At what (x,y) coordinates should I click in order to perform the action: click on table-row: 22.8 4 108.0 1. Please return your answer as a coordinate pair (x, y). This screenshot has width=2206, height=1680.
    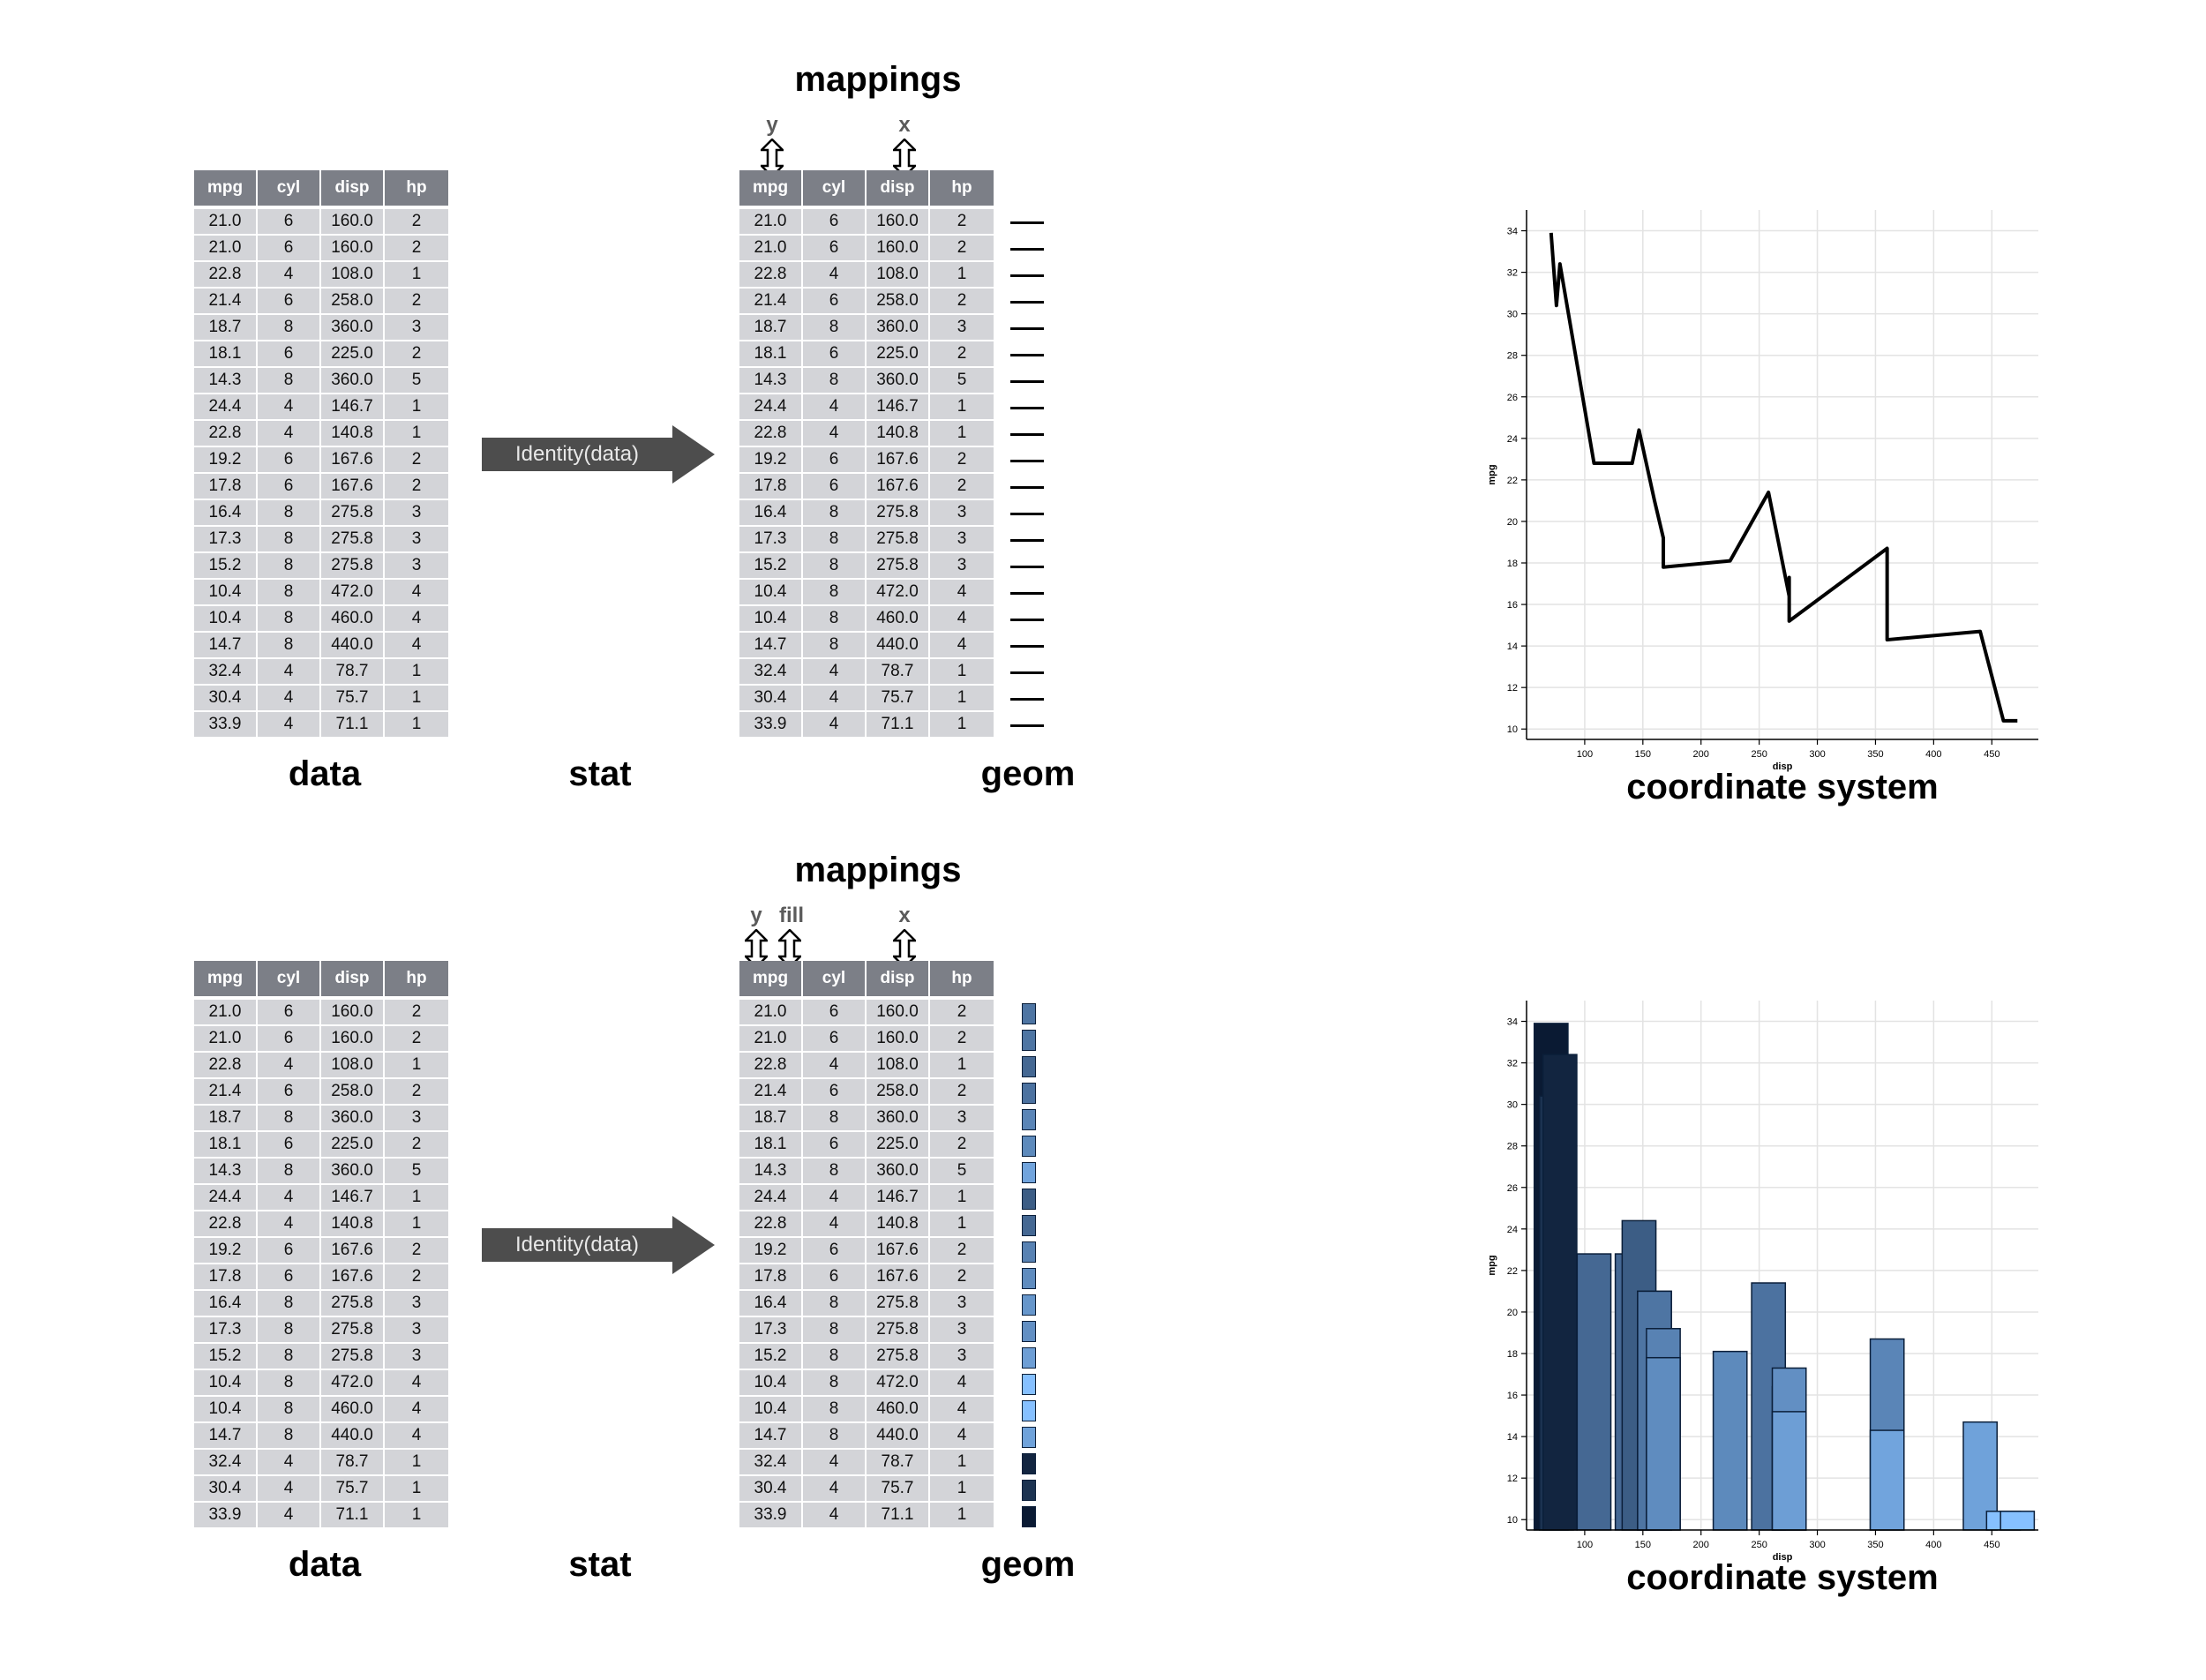
    Looking at the image, I should click on (321, 275).